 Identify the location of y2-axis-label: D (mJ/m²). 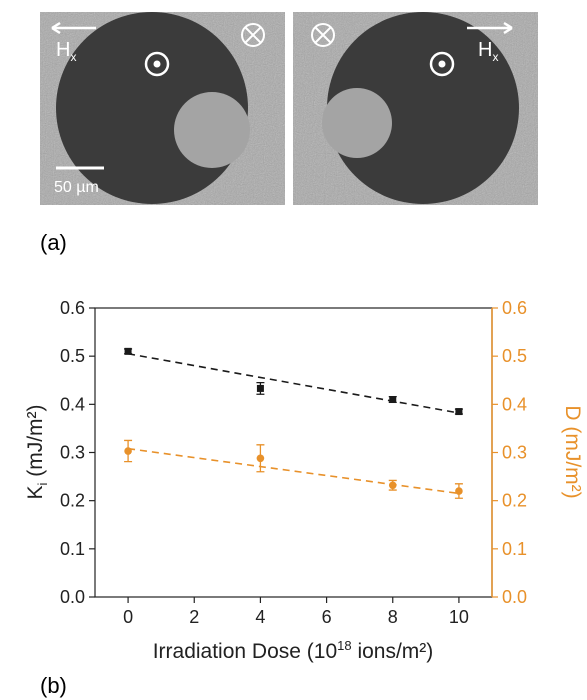
(572, 451).